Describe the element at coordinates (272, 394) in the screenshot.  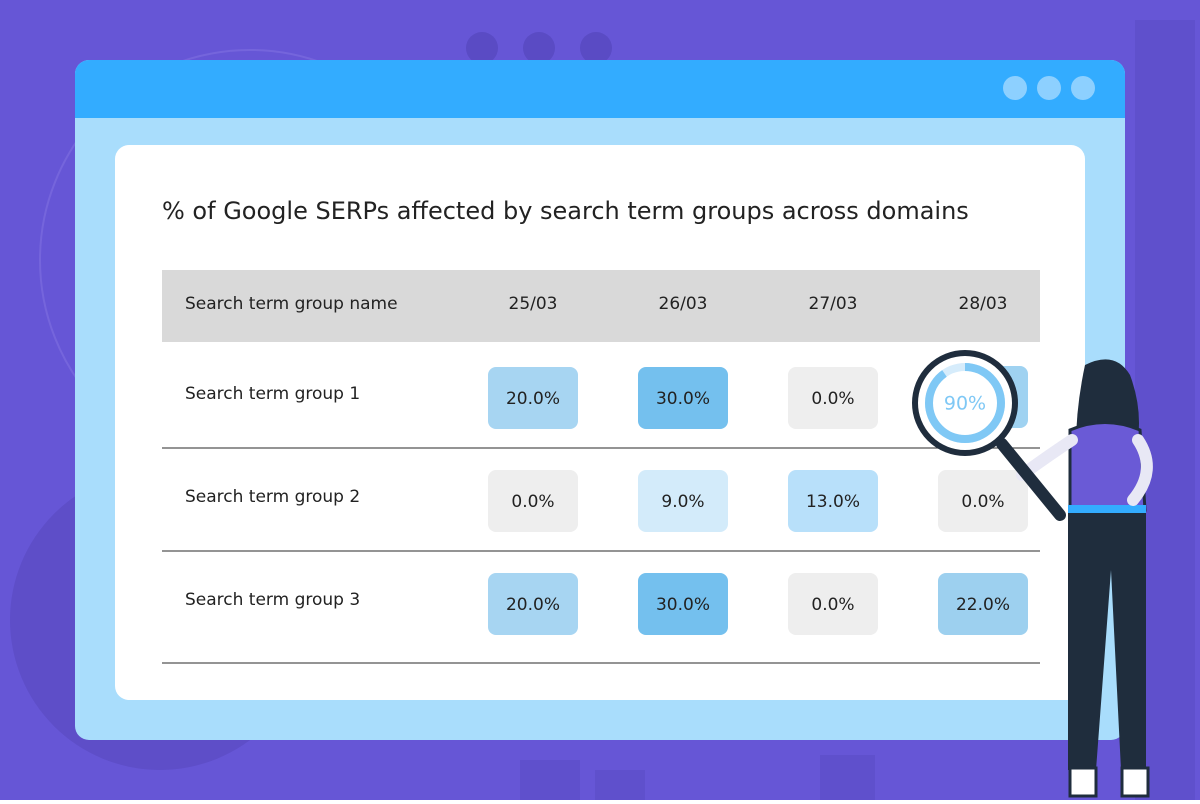
I see `row-label: Search term group 1` at that location.